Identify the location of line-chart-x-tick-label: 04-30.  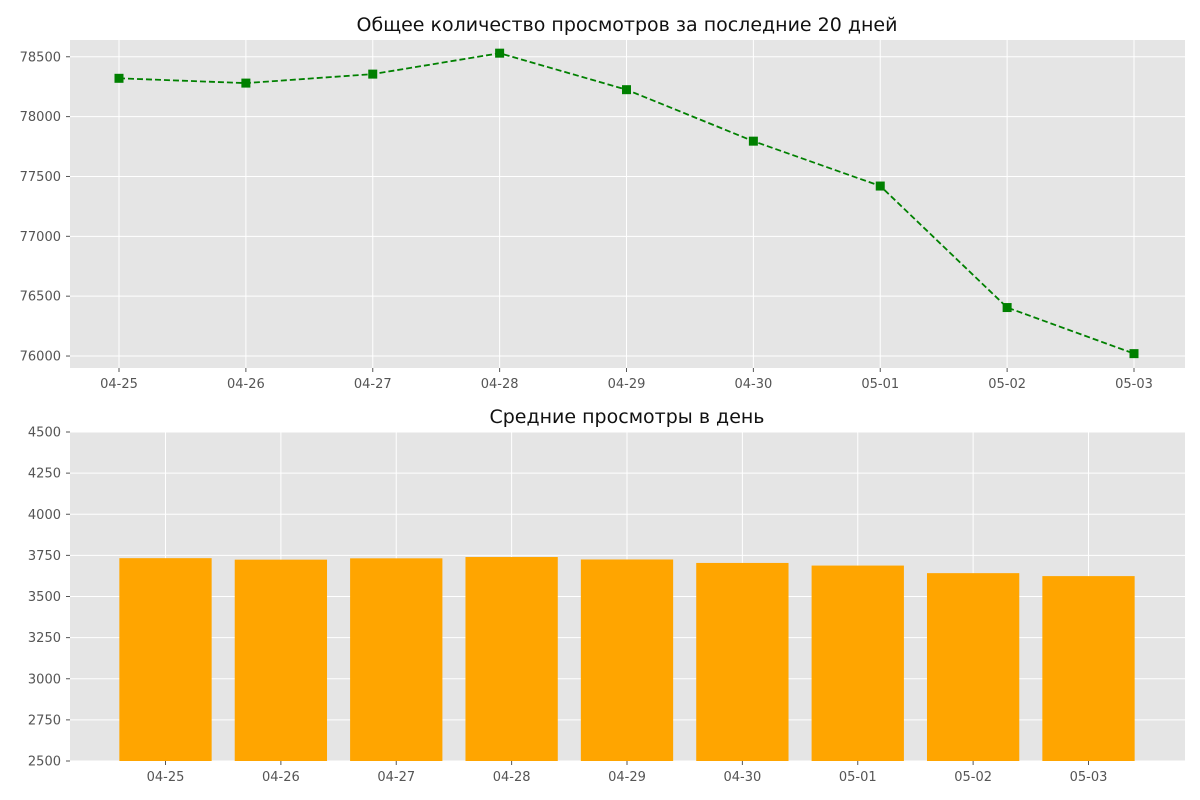
(753, 384).